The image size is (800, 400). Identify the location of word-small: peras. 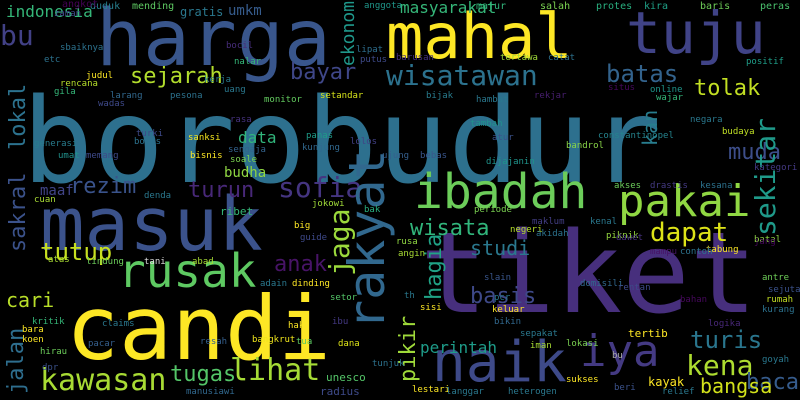
(775, 6).